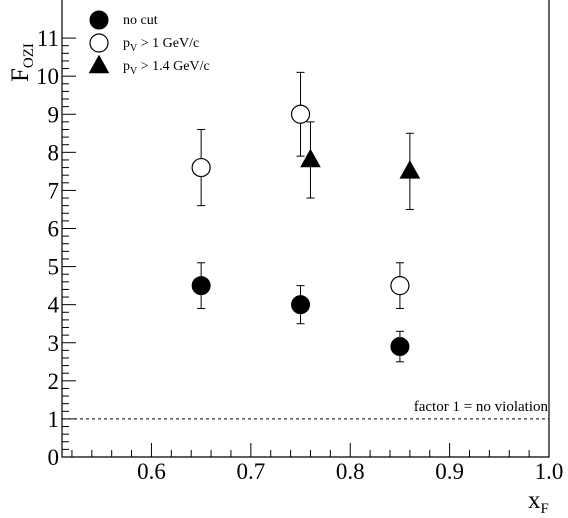 The image size is (568, 518). Describe the element at coordinates (54, 457) in the screenshot. I see `y-tick-label: 0` at that location.